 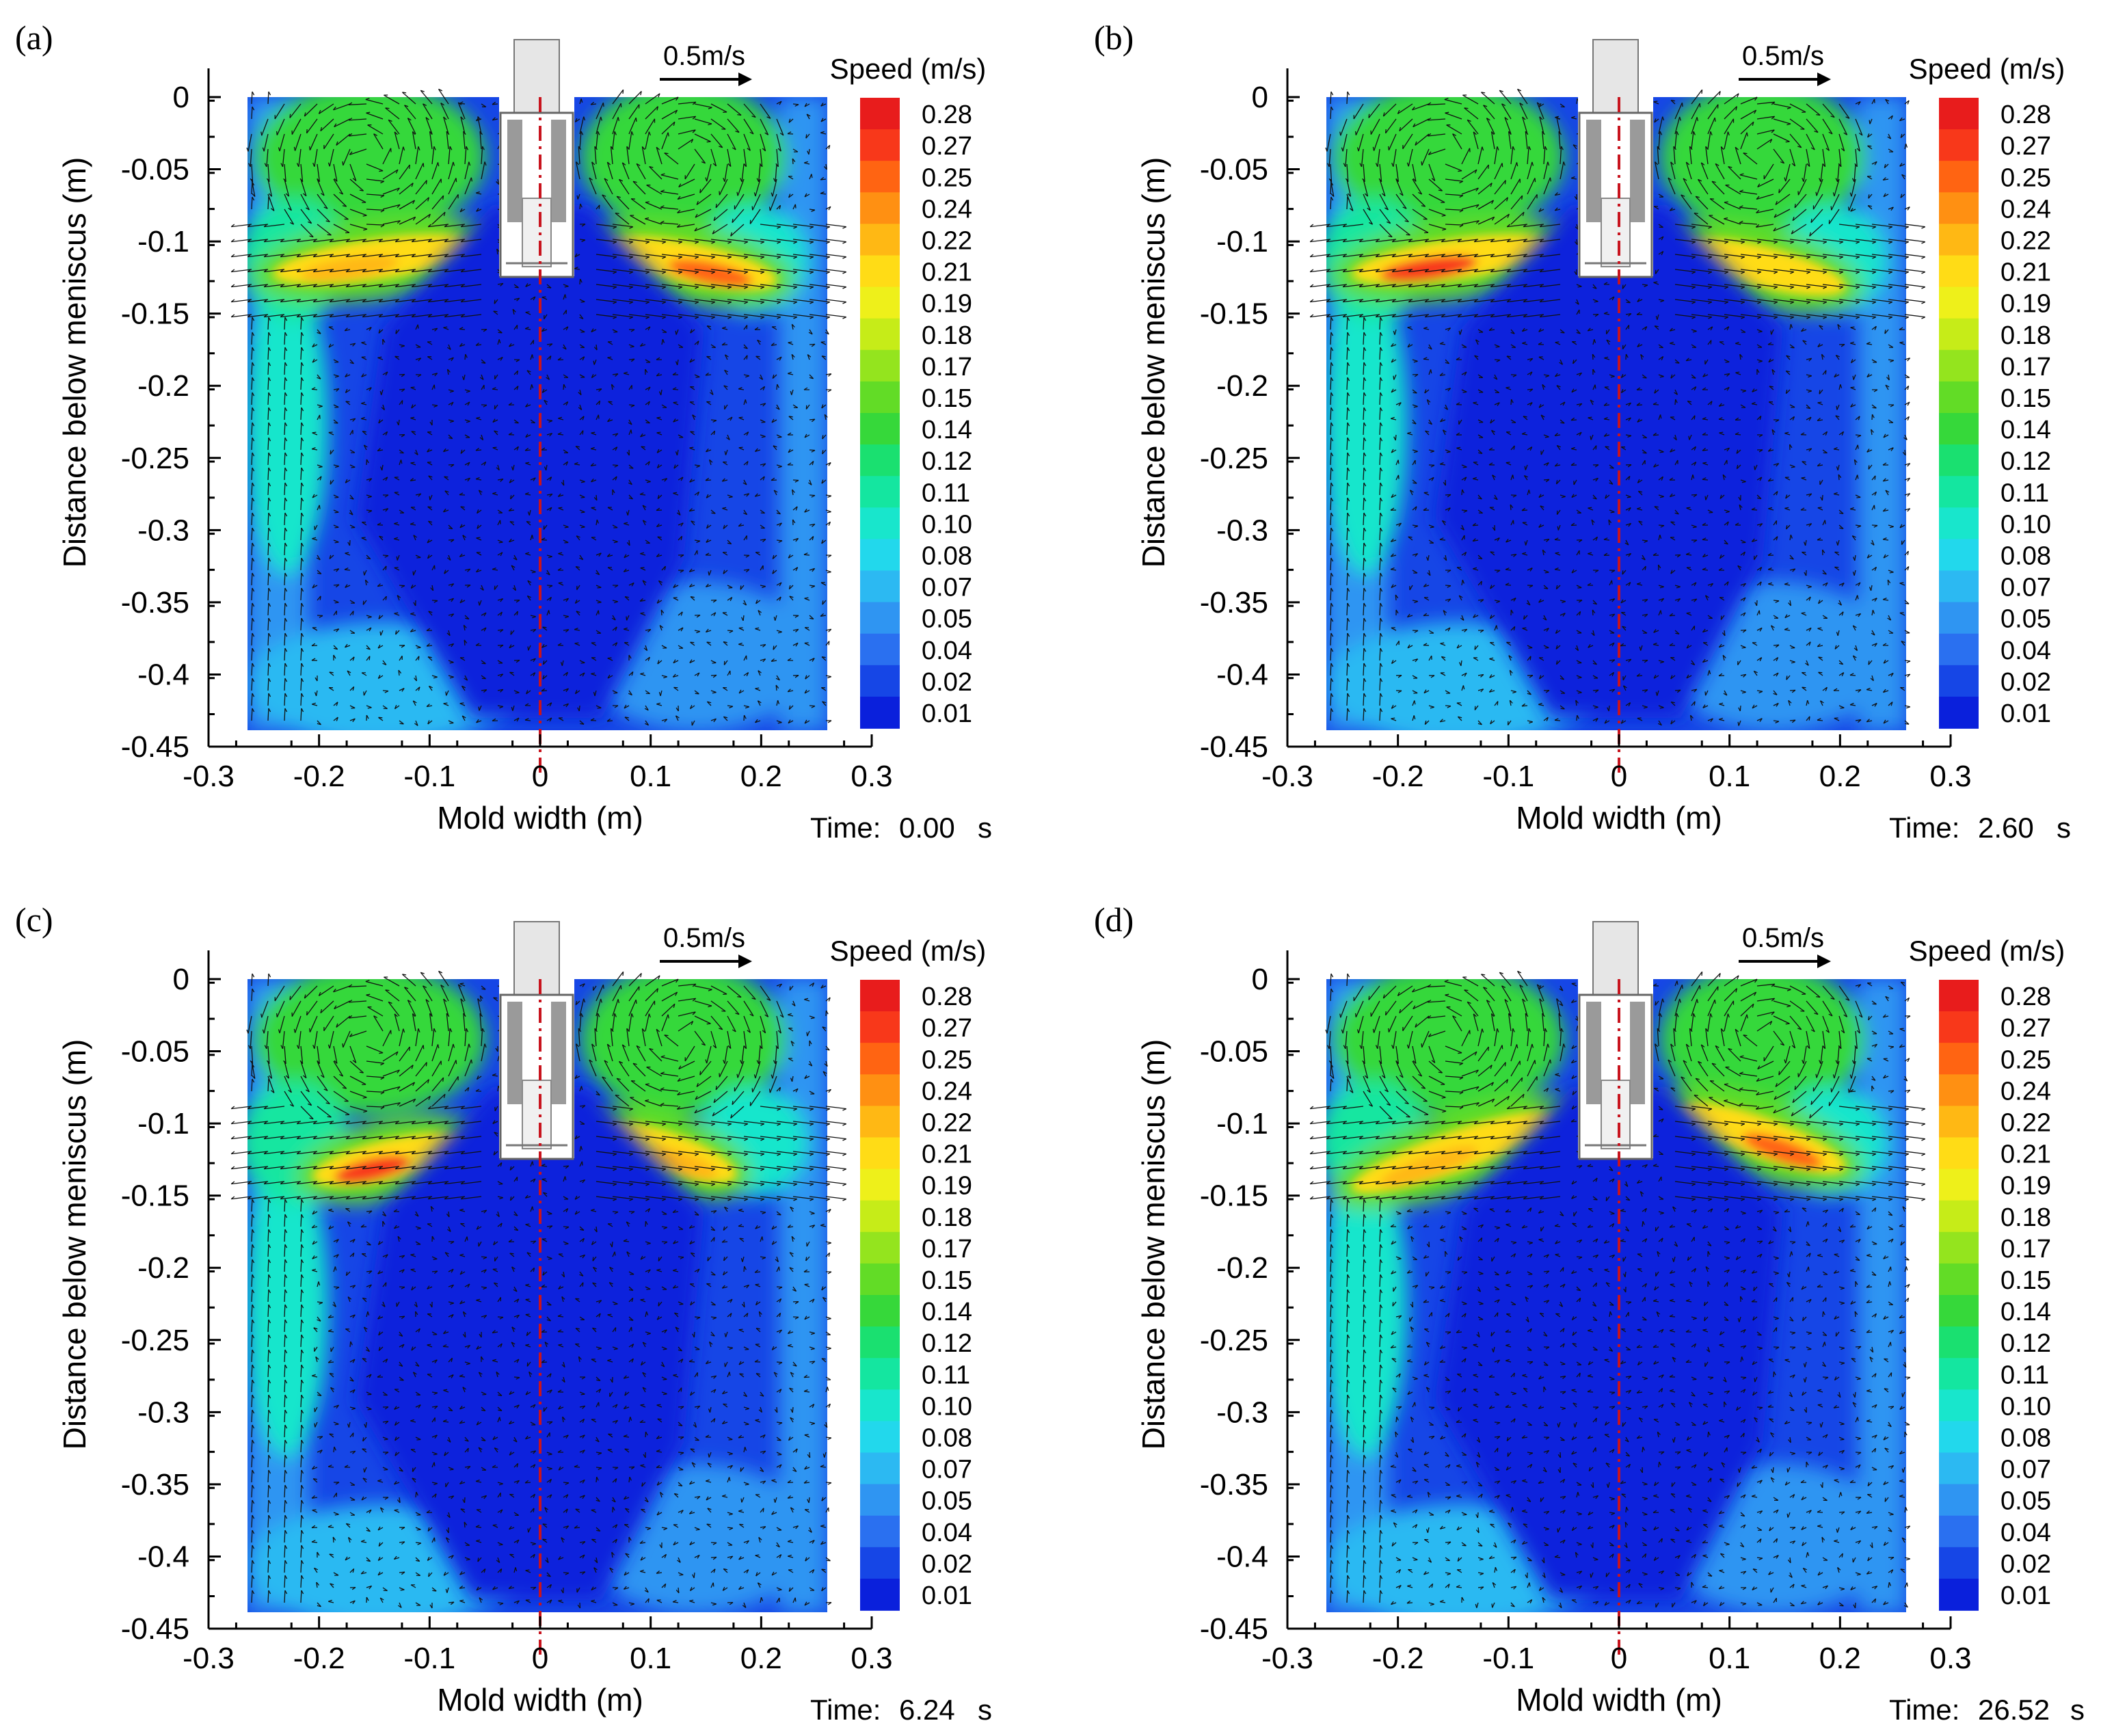 What do you see at coordinates (155, 1196) in the screenshot?
I see `y-tick-label: -0.15` at bounding box center [155, 1196].